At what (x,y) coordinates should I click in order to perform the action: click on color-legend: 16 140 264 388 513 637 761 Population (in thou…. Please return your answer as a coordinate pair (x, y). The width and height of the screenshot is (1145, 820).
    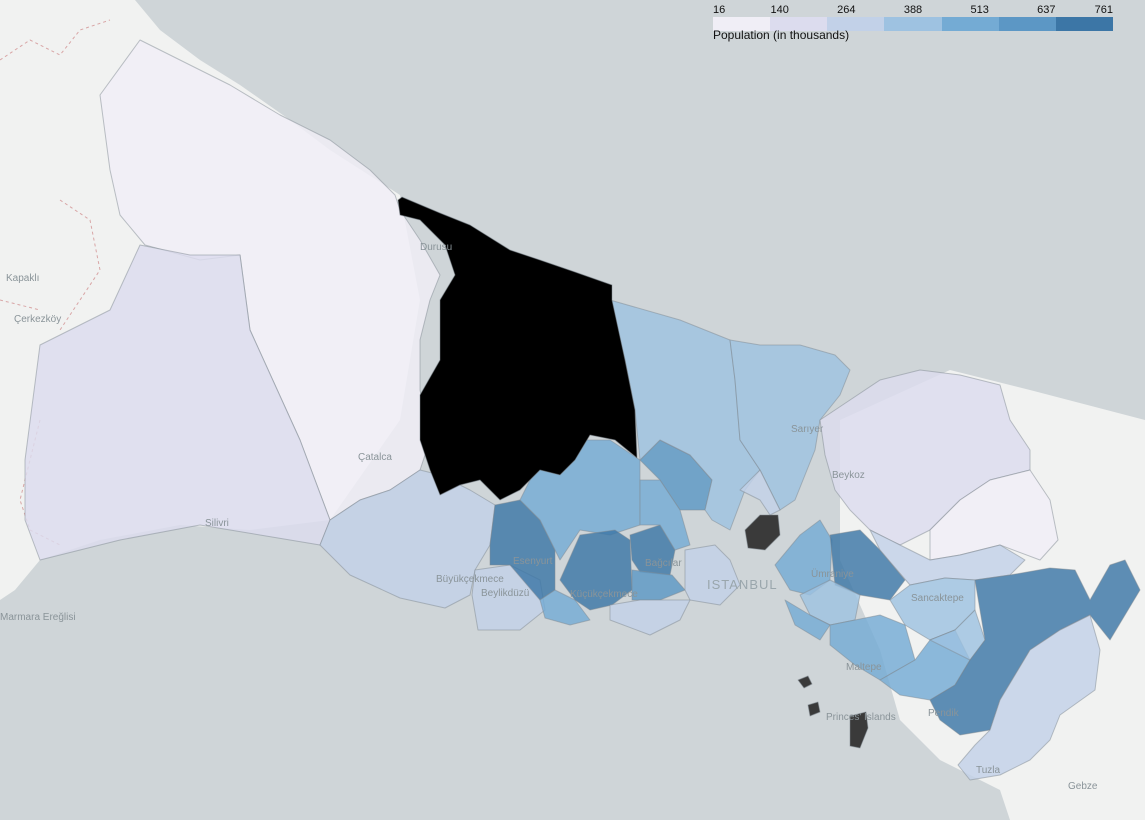
    Looking at the image, I should click on (913, 24).